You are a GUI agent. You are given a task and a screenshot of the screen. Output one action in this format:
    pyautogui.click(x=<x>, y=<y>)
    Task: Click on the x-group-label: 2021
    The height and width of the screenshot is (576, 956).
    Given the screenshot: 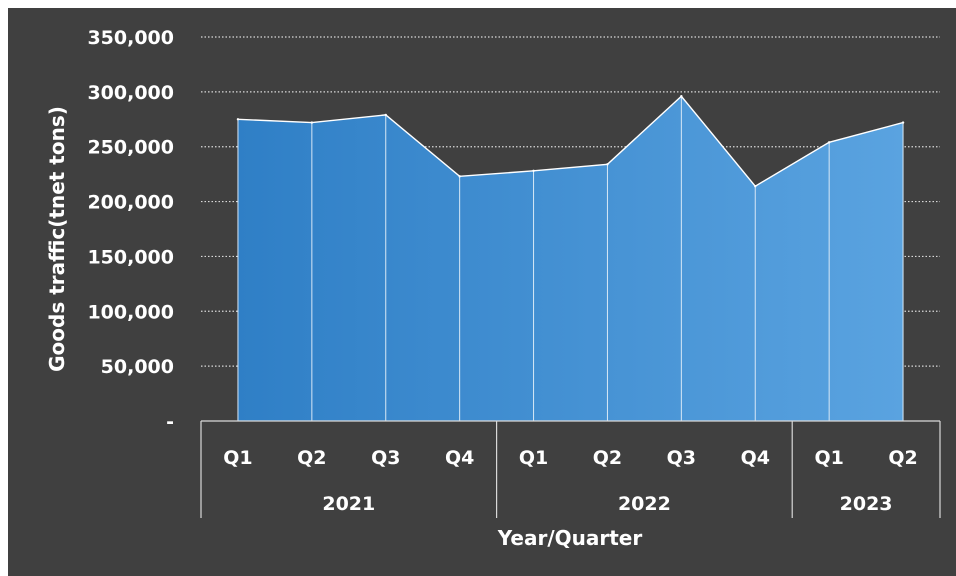 What is the action you would take?
    pyautogui.click(x=348, y=504)
    